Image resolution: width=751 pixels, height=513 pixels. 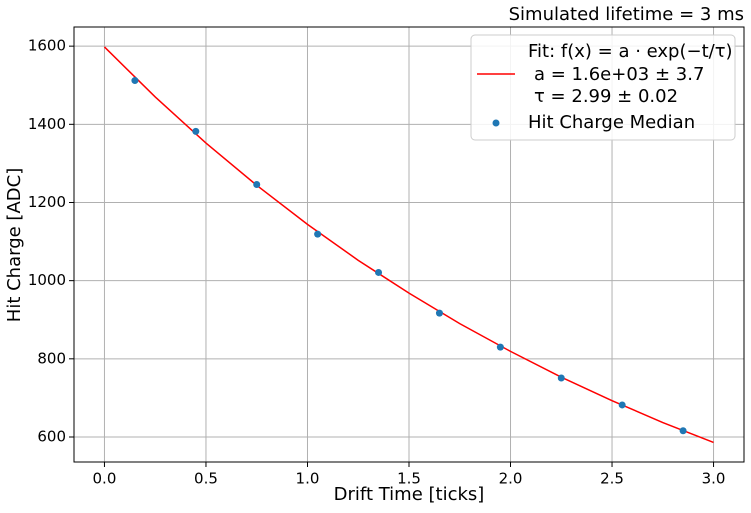 What do you see at coordinates (612, 479) in the screenshot?
I see `x-tick-label: 2.5` at bounding box center [612, 479].